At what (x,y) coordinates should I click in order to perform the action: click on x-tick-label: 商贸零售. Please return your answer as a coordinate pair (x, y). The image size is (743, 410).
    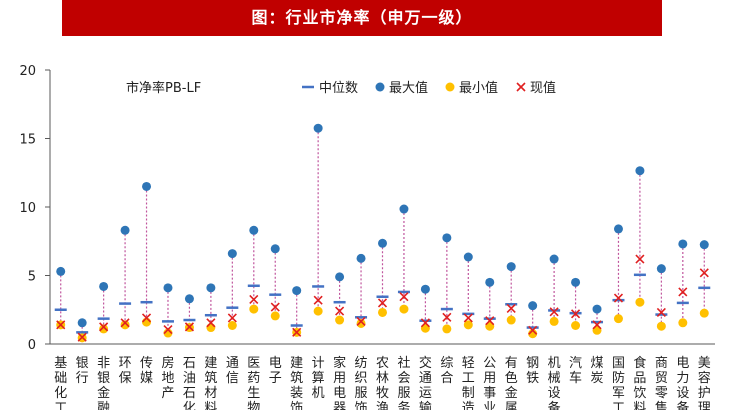
    Looking at the image, I should click on (661, 383).